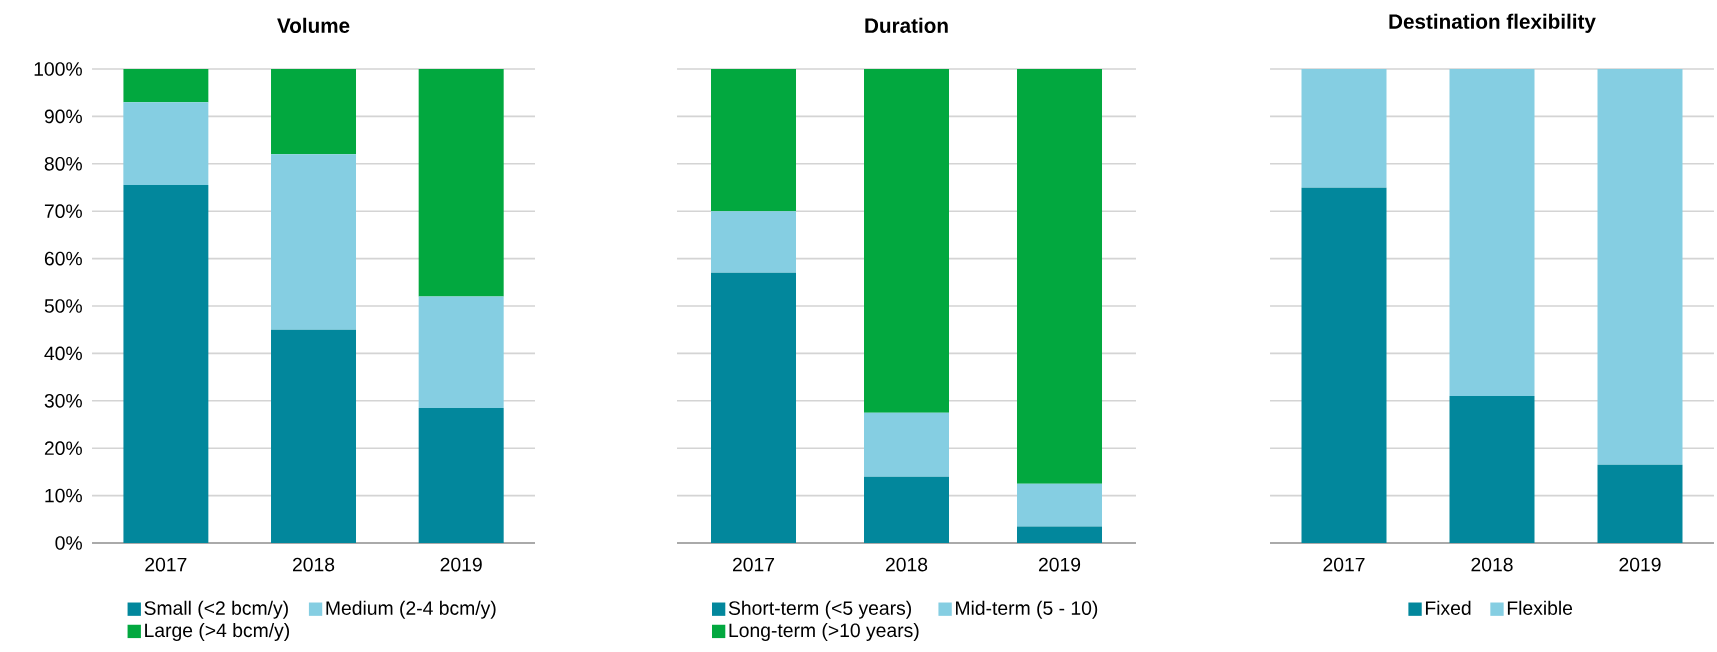 This screenshot has width=1717, height=652. What do you see at coordinates (824, 631) in the screenshot?
I see `legend-label: Long-term (>10 years)` at bounding box center [824, 631].